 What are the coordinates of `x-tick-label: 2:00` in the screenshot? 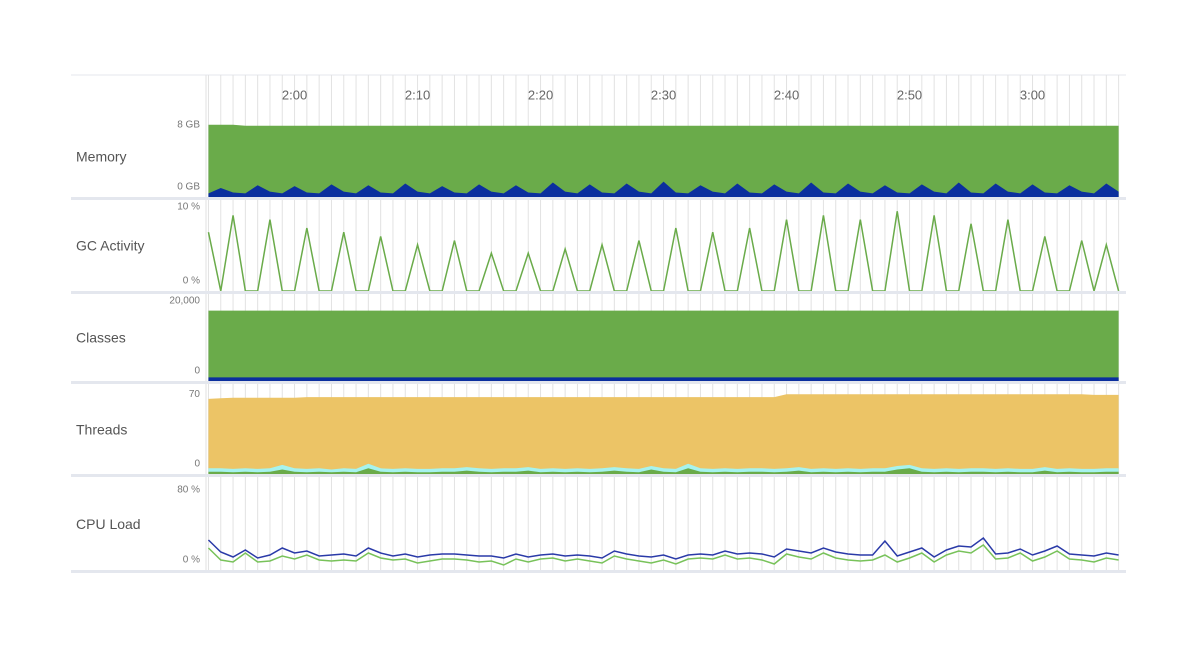 It's located at (294, 94).